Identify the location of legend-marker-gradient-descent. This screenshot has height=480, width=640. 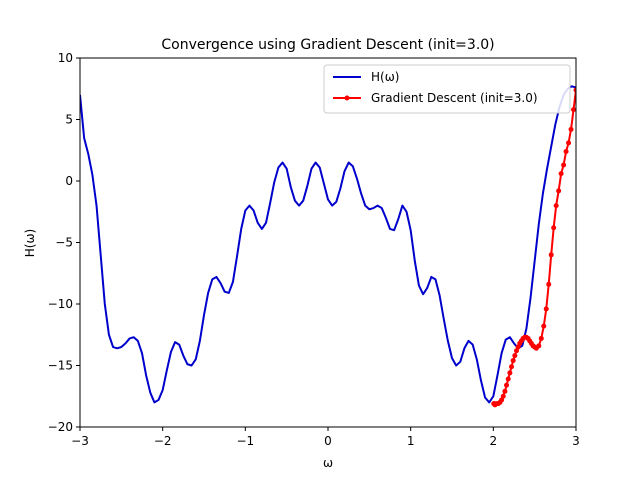
(347, 98).